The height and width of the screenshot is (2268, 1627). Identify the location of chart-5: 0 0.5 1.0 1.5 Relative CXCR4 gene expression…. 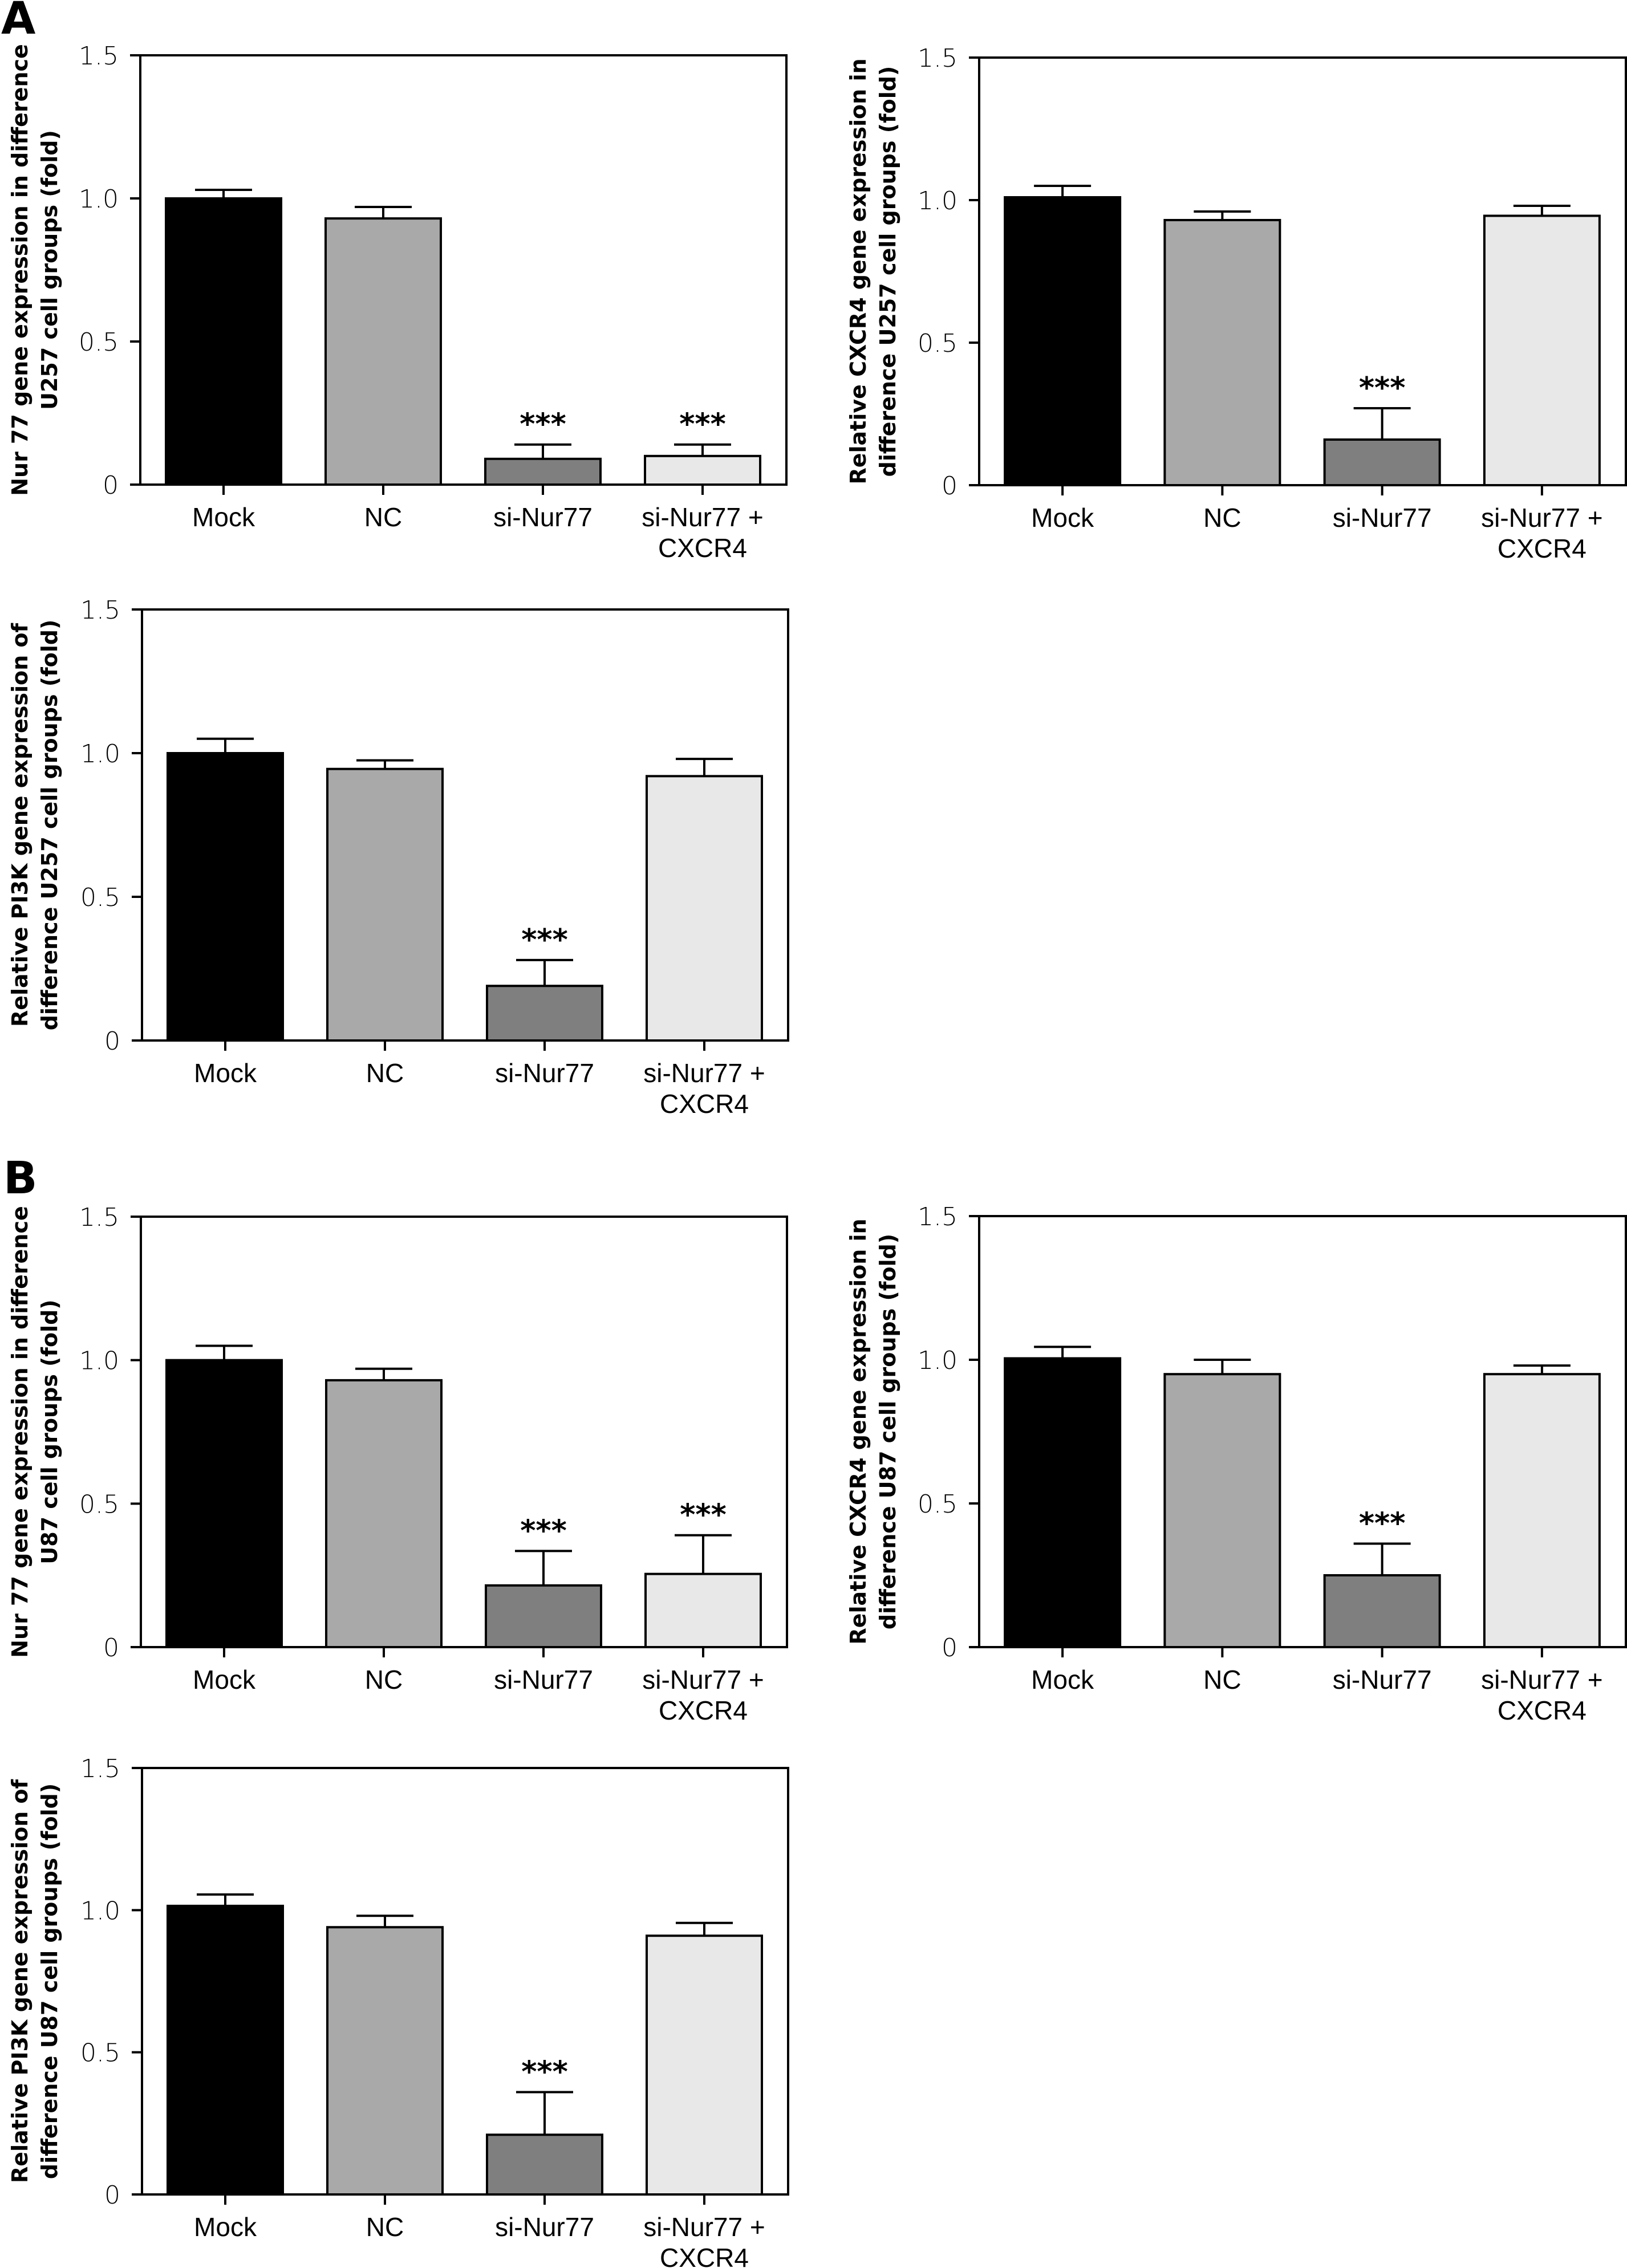
(1237, 1463).